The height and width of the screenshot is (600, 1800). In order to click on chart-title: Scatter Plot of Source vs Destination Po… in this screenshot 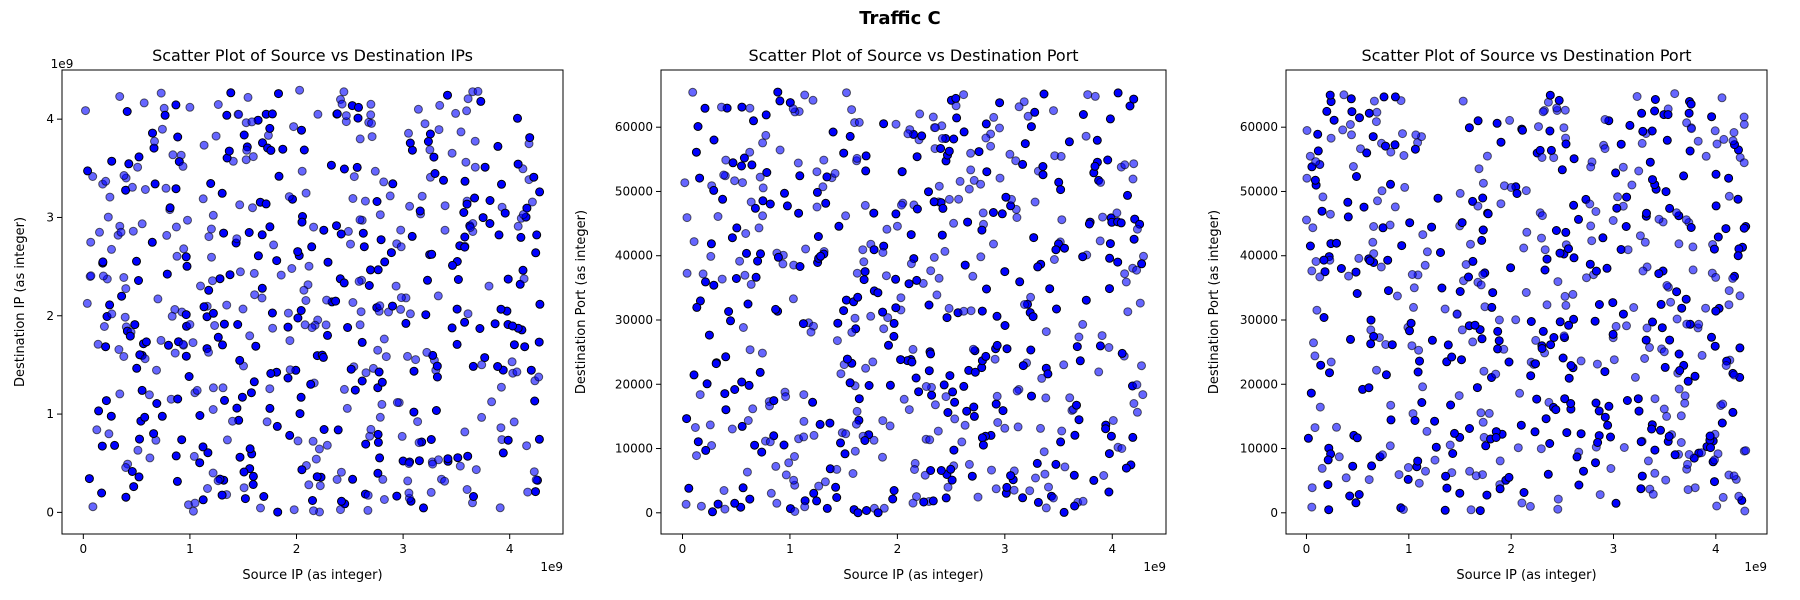, I will do `click(1526, 55)`.